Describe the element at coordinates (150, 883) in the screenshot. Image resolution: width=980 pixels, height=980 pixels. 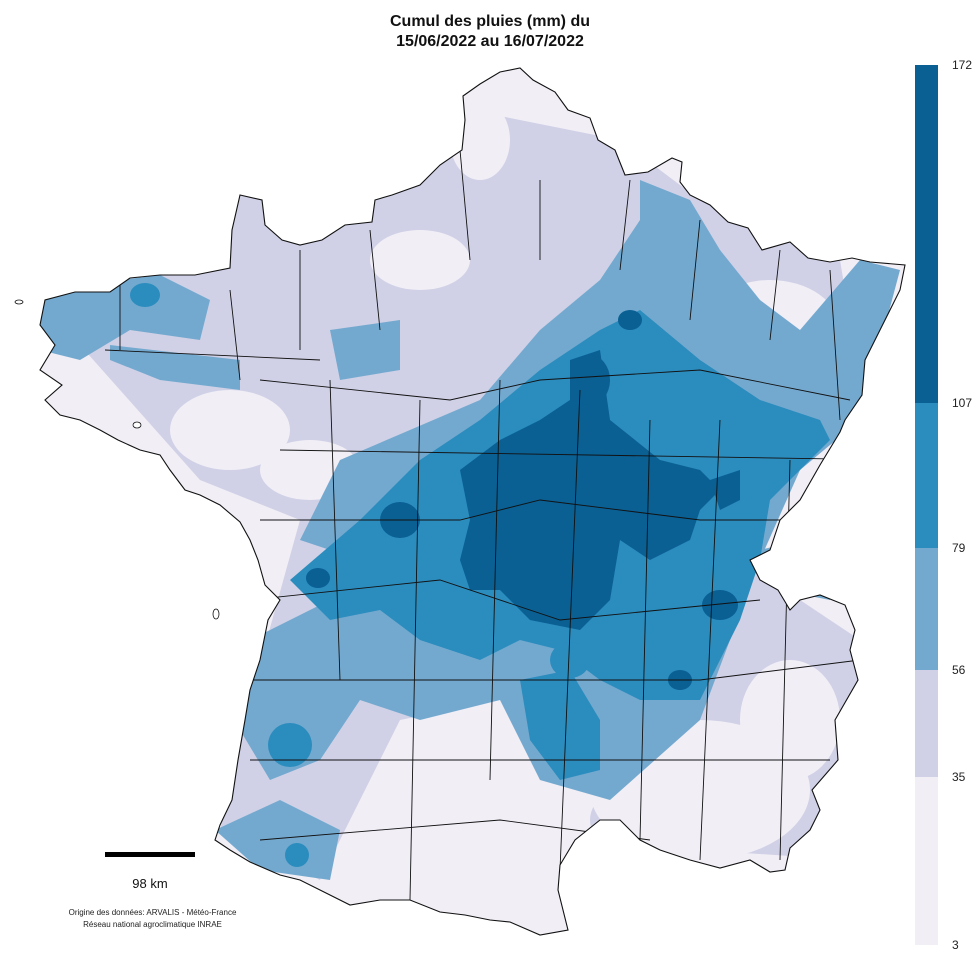
I see `scale-label: 98 km` at that location.